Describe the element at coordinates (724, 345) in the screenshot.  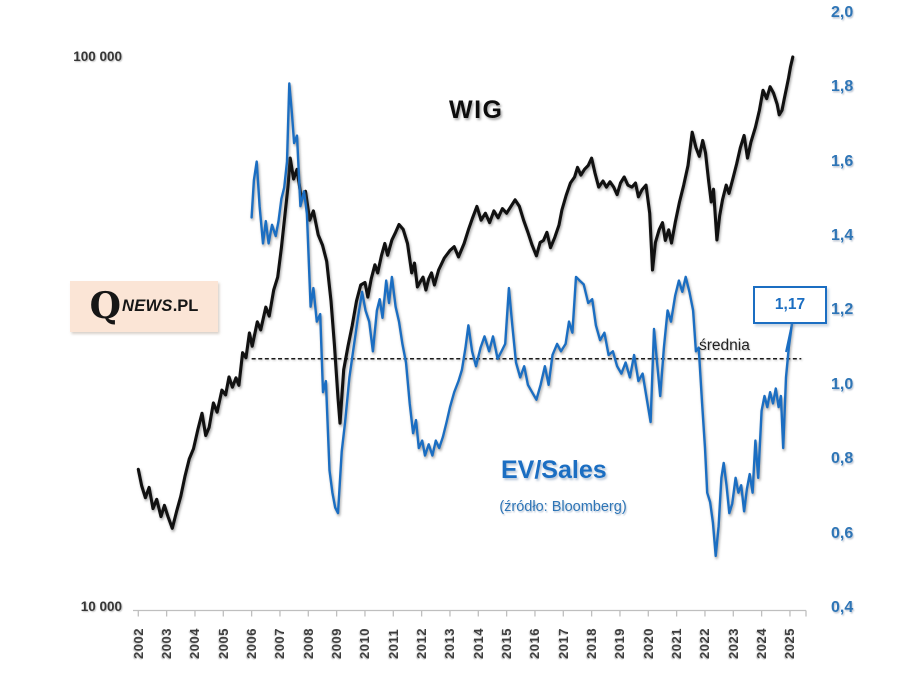
I see `average-line-label: średnia` at that location.